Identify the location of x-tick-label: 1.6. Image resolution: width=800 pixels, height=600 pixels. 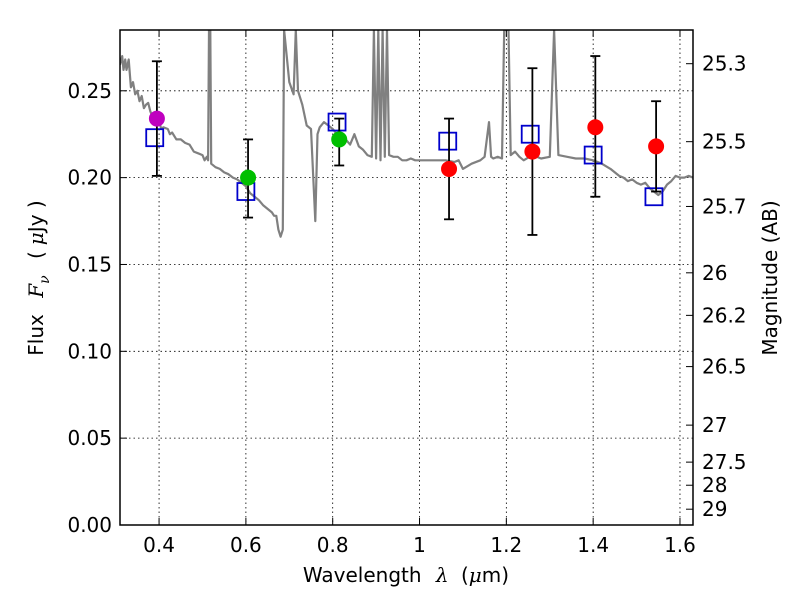
(680, 545).